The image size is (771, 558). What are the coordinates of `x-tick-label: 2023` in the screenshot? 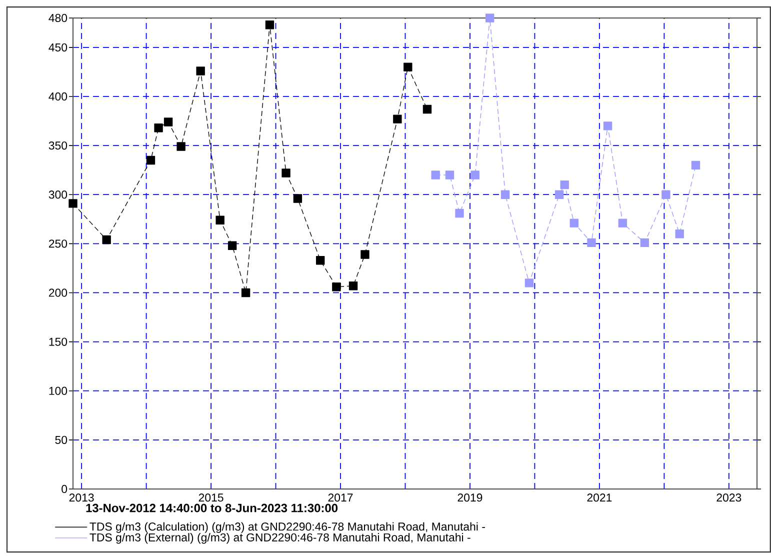 It's located at (729, 498).